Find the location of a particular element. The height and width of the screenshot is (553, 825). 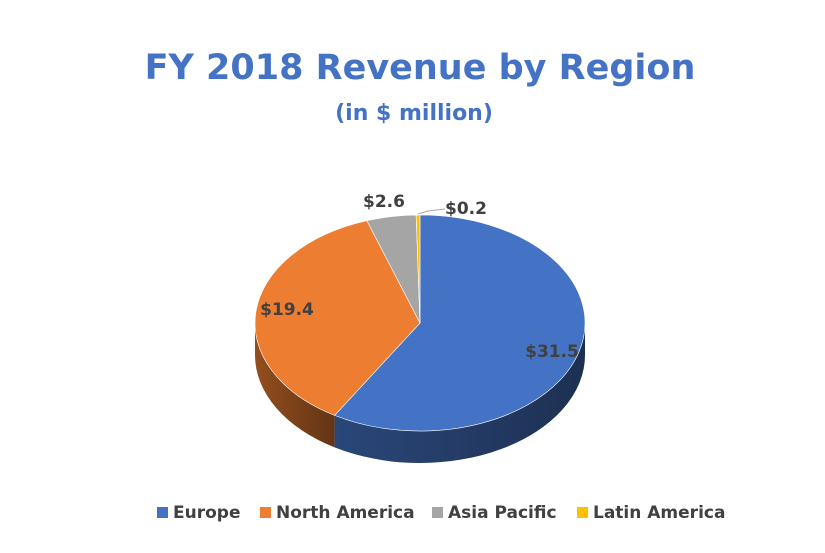

slice-europe is located at coordinates (460, 323).